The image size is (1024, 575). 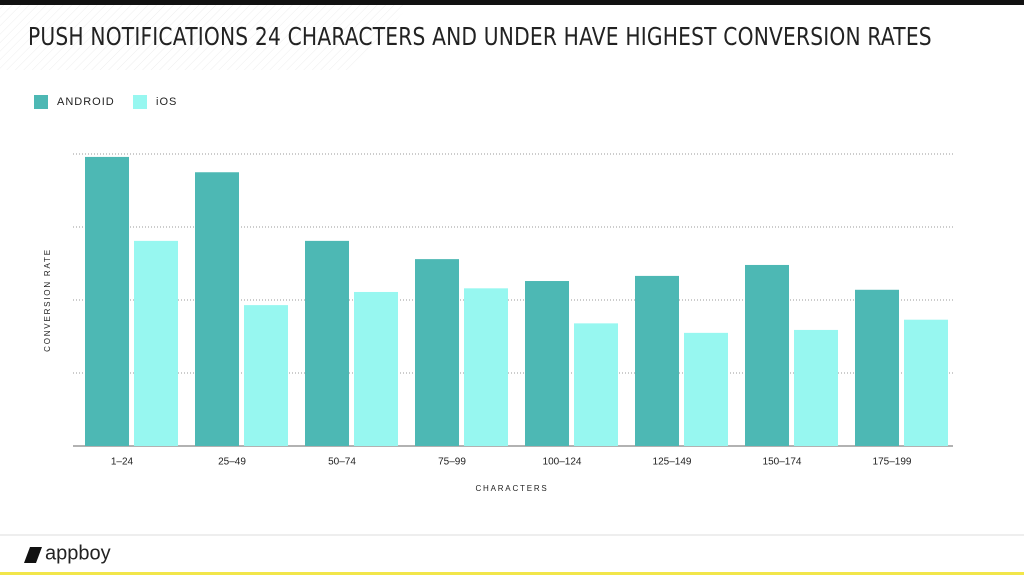 I want to click on logo: appboy, so click(x=78, y=553).